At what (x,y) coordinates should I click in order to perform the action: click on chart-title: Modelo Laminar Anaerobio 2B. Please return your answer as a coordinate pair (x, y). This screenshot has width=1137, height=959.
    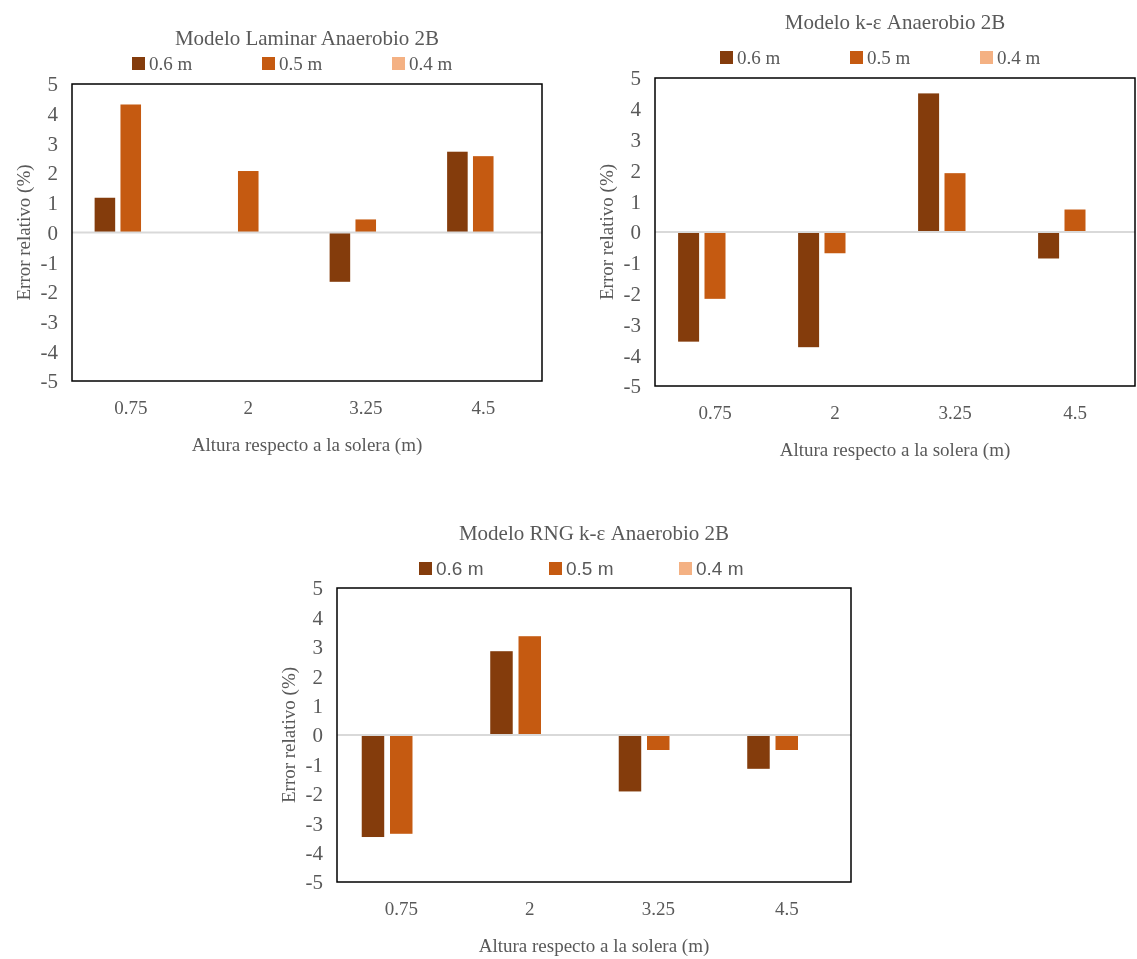
    Looking at the image, I should click on (307, 38).